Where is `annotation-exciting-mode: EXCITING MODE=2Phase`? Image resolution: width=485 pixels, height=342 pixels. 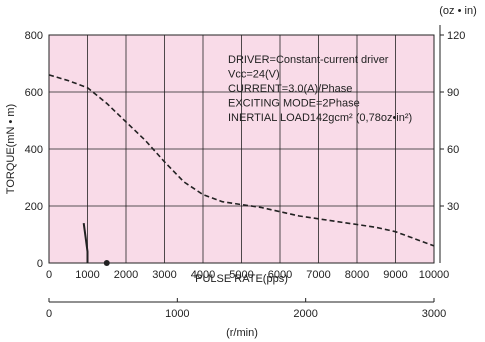 annotation-exciting-mode: EXCITING MODE=2Phase is located at coordinates (294, 104).